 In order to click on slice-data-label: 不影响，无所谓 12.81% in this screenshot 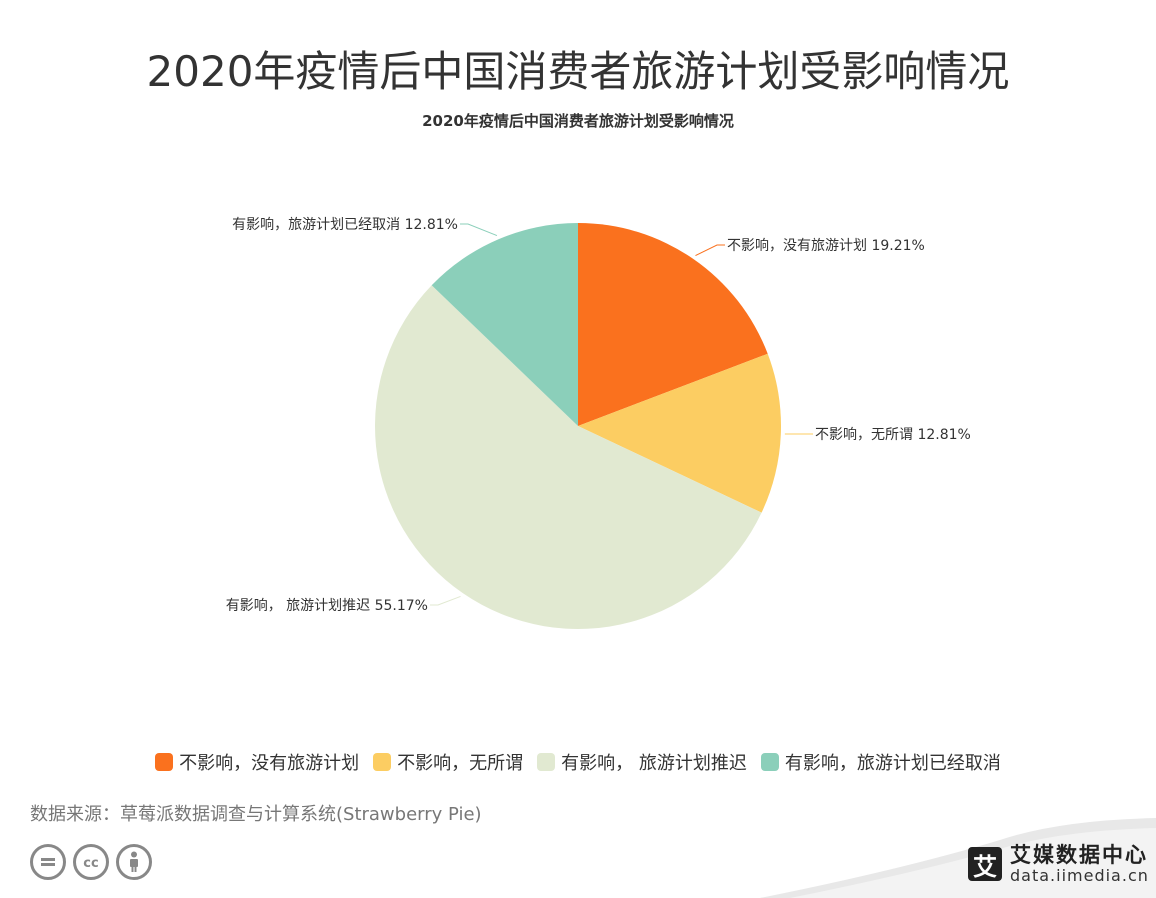, I will do `click(893, 435)`.